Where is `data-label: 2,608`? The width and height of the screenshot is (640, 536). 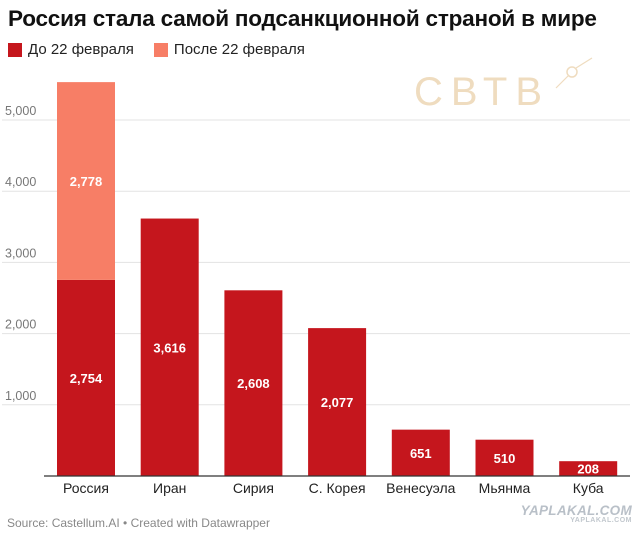
data-label: 2,608 is located at coordinates (253, 383).